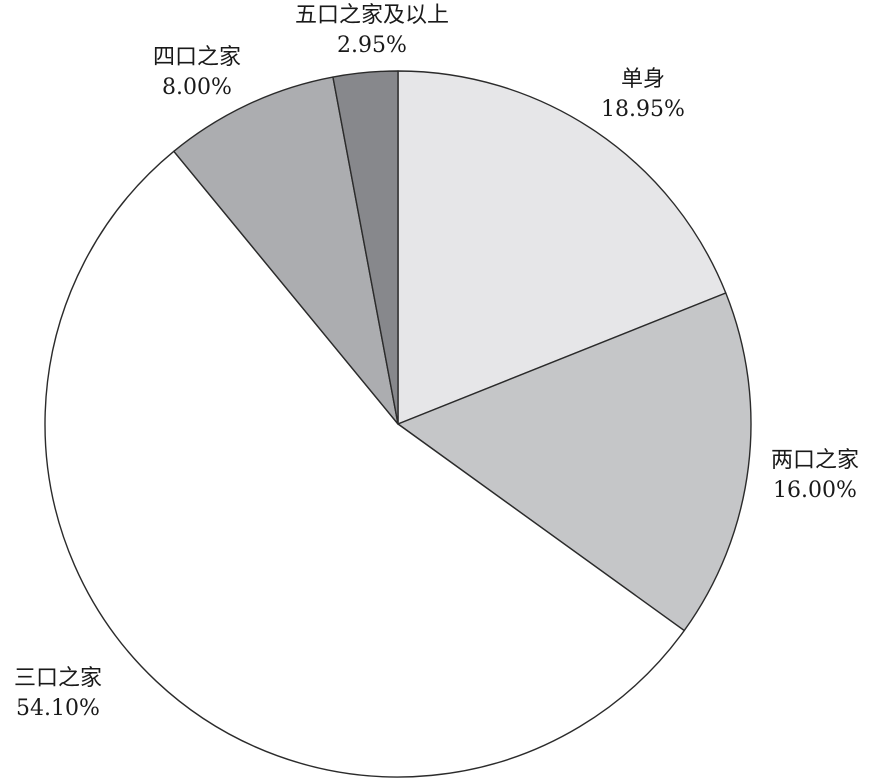 The height and width of the screenshot is (782, 879). Describe the element at coordinates (815, 490) in the screenshot. I see `slice-value-two-person: 16.00%` at that location.